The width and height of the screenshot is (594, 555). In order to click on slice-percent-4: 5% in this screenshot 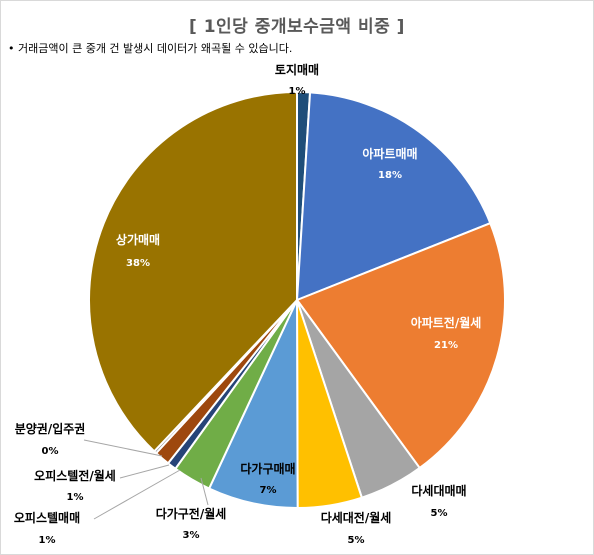, I will do `click(439, 513)`.